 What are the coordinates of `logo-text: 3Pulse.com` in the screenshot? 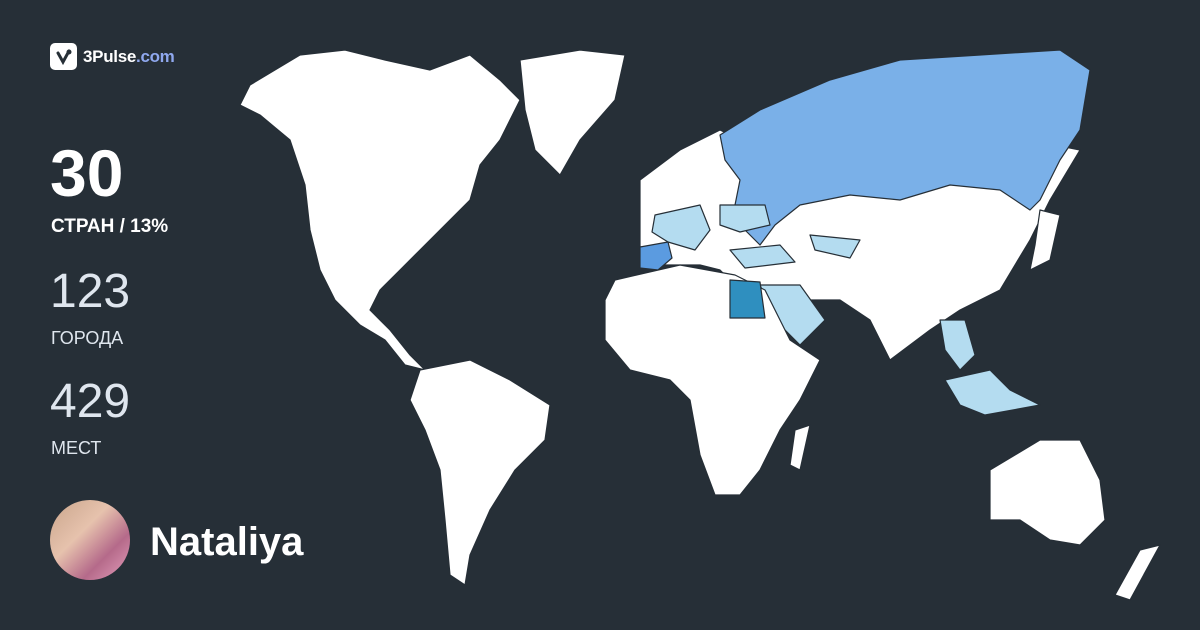 It's located at (129, 56).